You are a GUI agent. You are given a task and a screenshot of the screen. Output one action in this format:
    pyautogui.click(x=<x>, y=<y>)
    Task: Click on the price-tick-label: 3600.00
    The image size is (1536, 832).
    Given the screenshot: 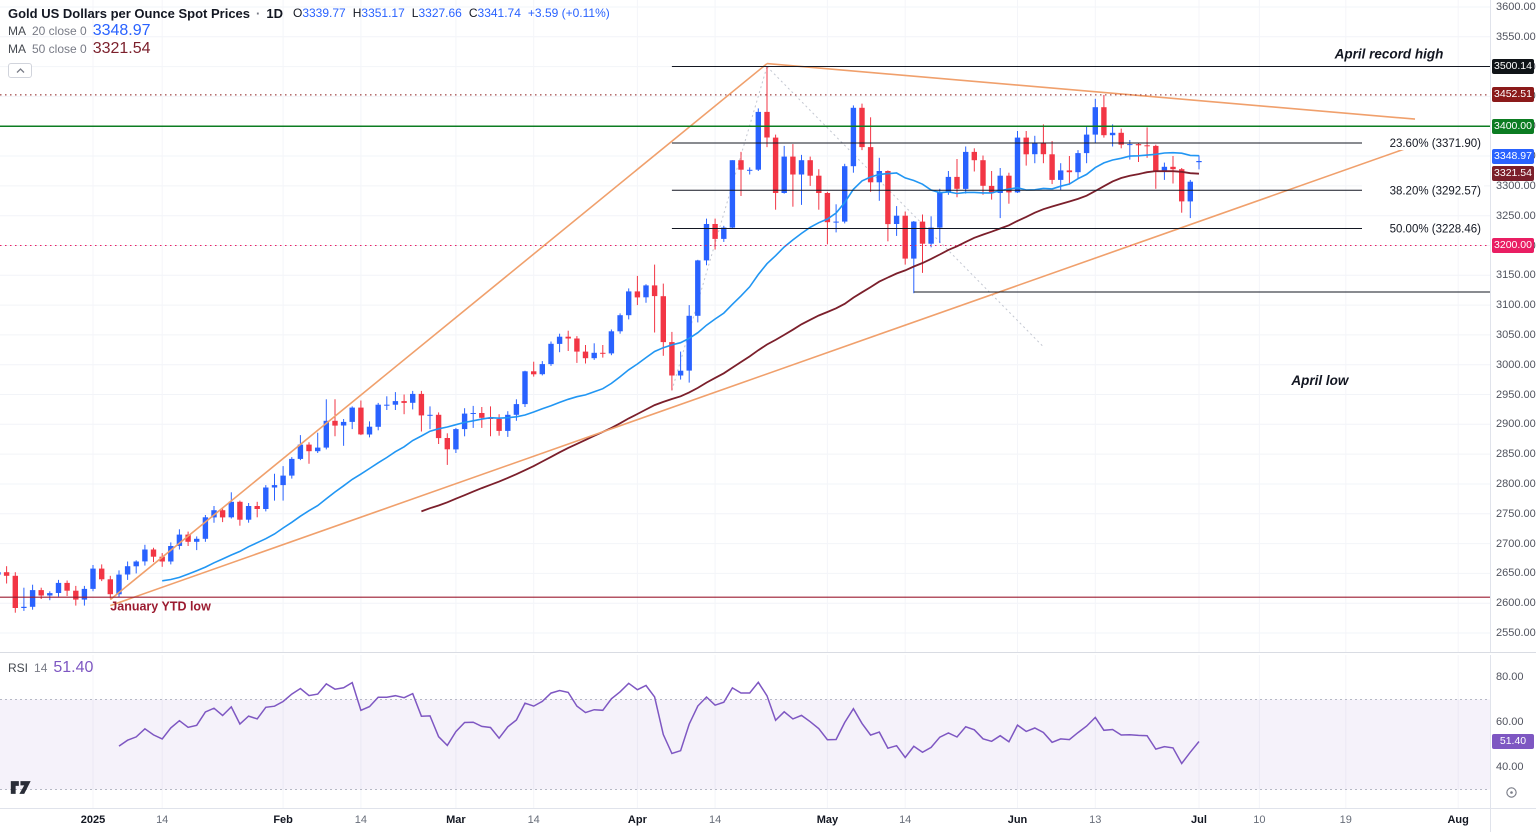 What is the action you would take?
    pyautogui.click(x=1516, y=7)
    